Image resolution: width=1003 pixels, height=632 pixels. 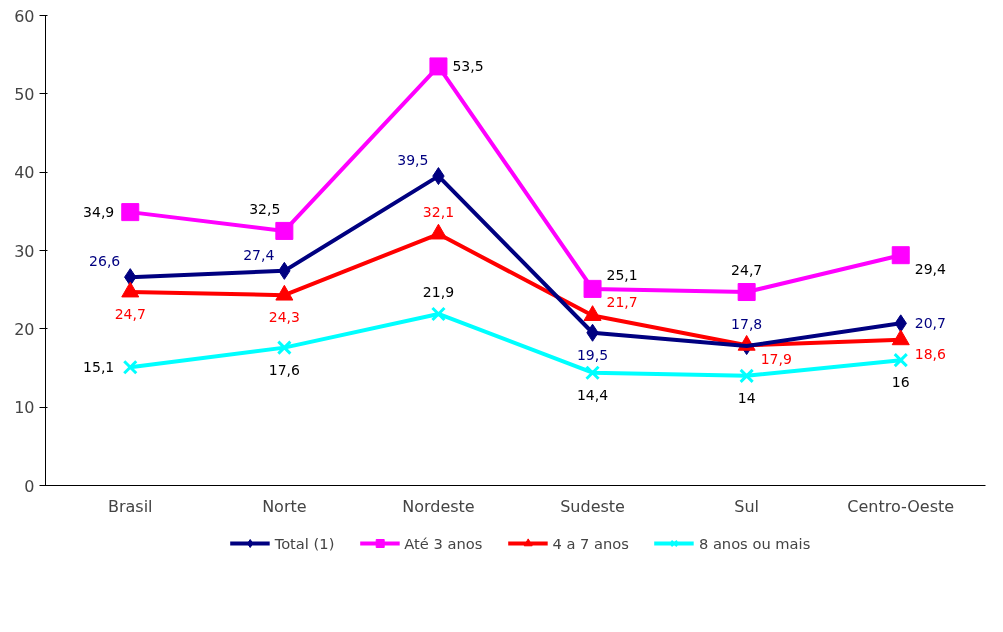 What do you see at coordinates (776, 359) in the screenshot?
I see `data-label: 17,9` at bounding box center [776, 359].